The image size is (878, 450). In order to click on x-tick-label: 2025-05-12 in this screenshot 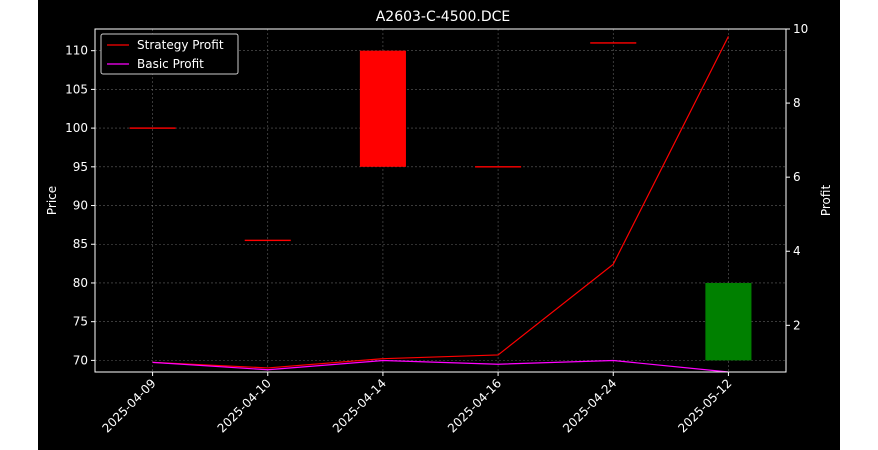, I will do `click(704, 405)`.